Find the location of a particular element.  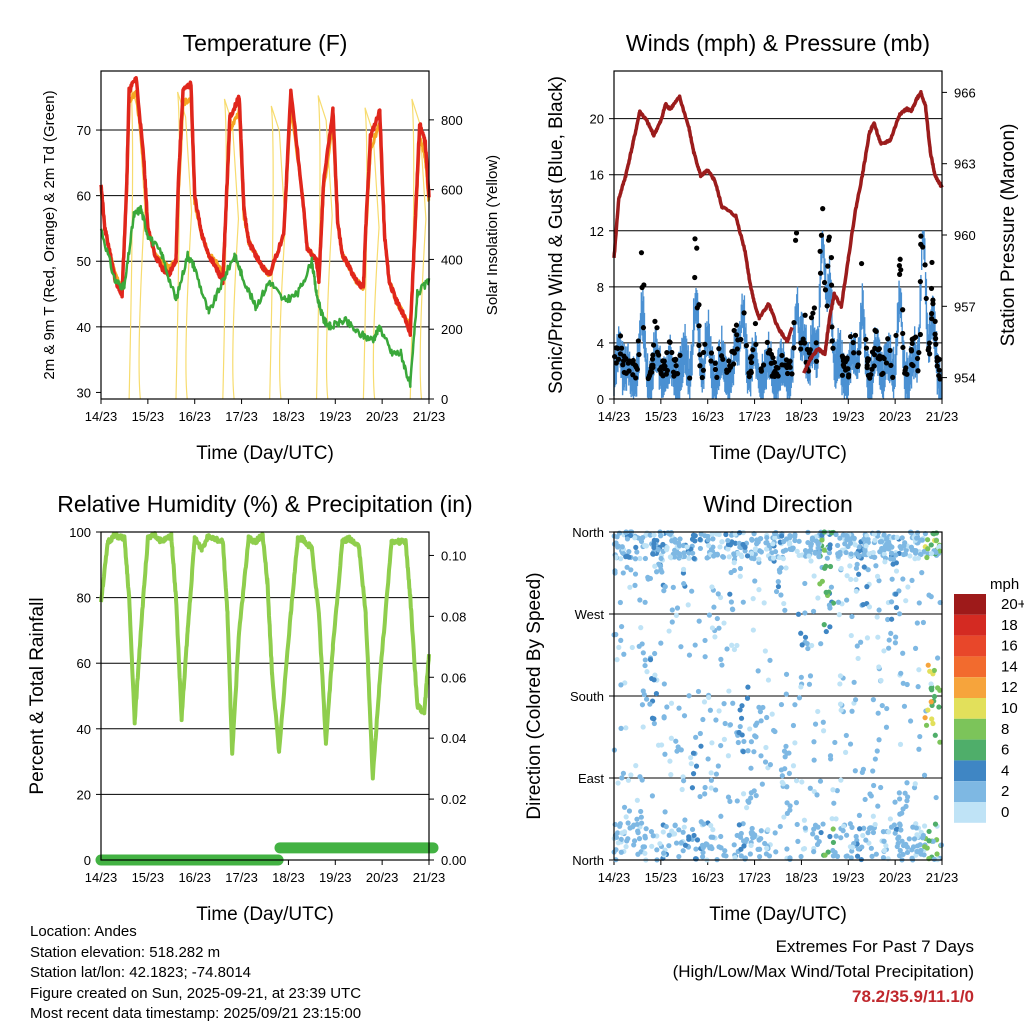

y-right-tick-label: 800 is located at coordinates (452, 120).